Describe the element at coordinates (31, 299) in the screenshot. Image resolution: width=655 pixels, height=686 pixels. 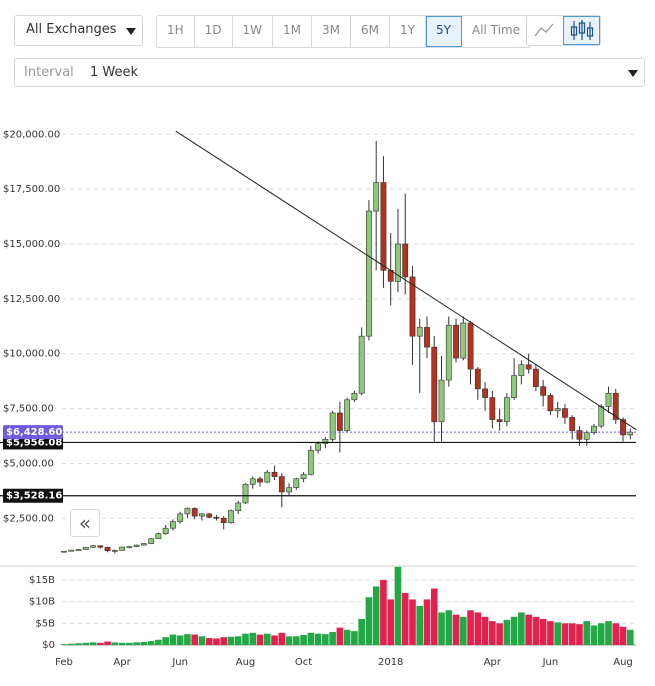
I see `y-tick-label: $12,500.00` at that location.